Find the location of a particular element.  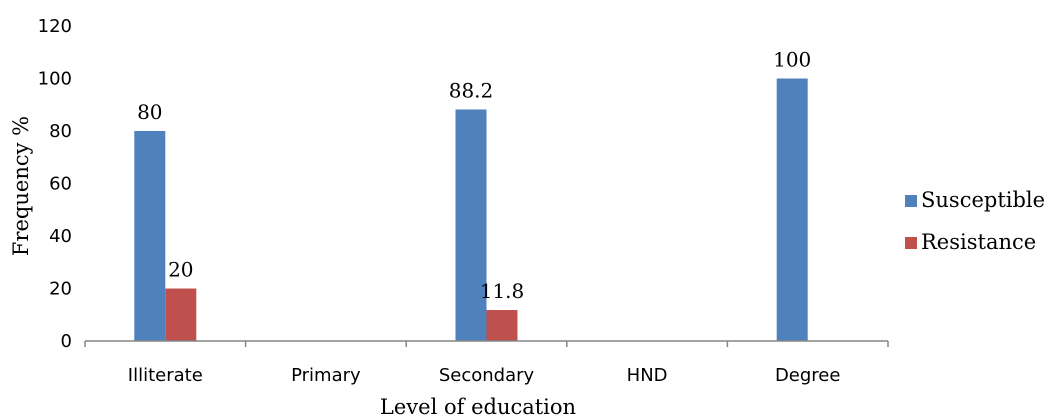

y-axis-ticks: 0 20 40 60 80 100 120 is located at coordinates (55, 184).